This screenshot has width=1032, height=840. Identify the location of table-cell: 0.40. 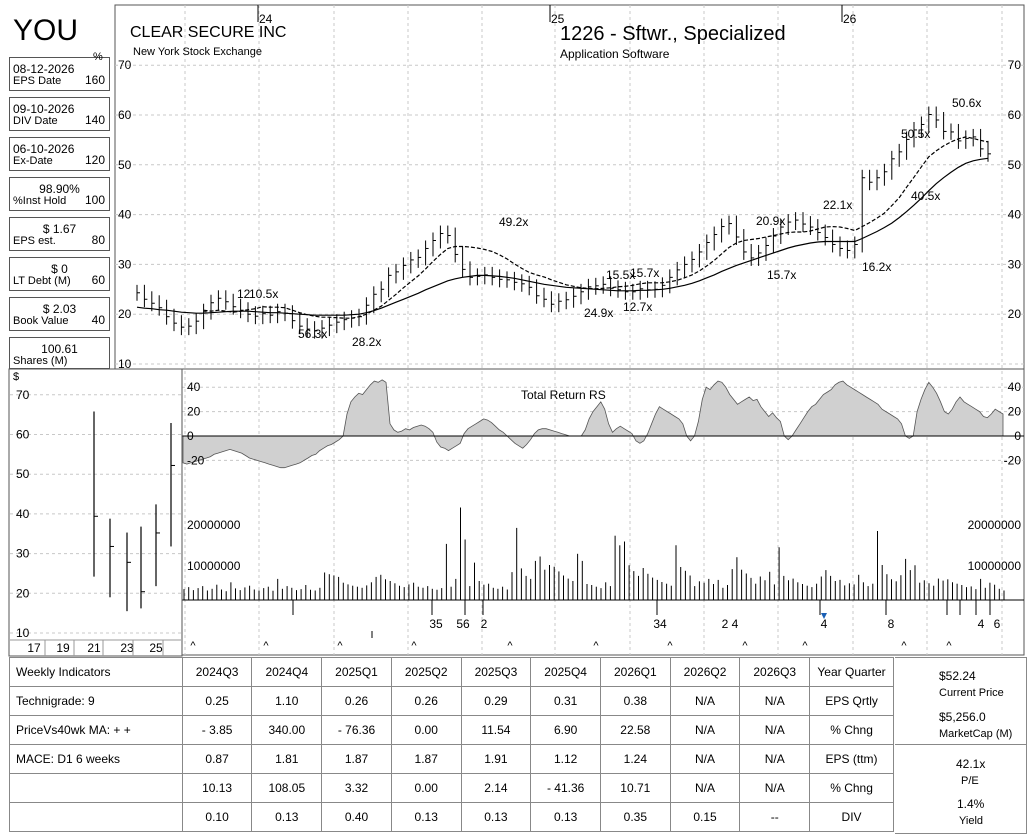
(356, 817).